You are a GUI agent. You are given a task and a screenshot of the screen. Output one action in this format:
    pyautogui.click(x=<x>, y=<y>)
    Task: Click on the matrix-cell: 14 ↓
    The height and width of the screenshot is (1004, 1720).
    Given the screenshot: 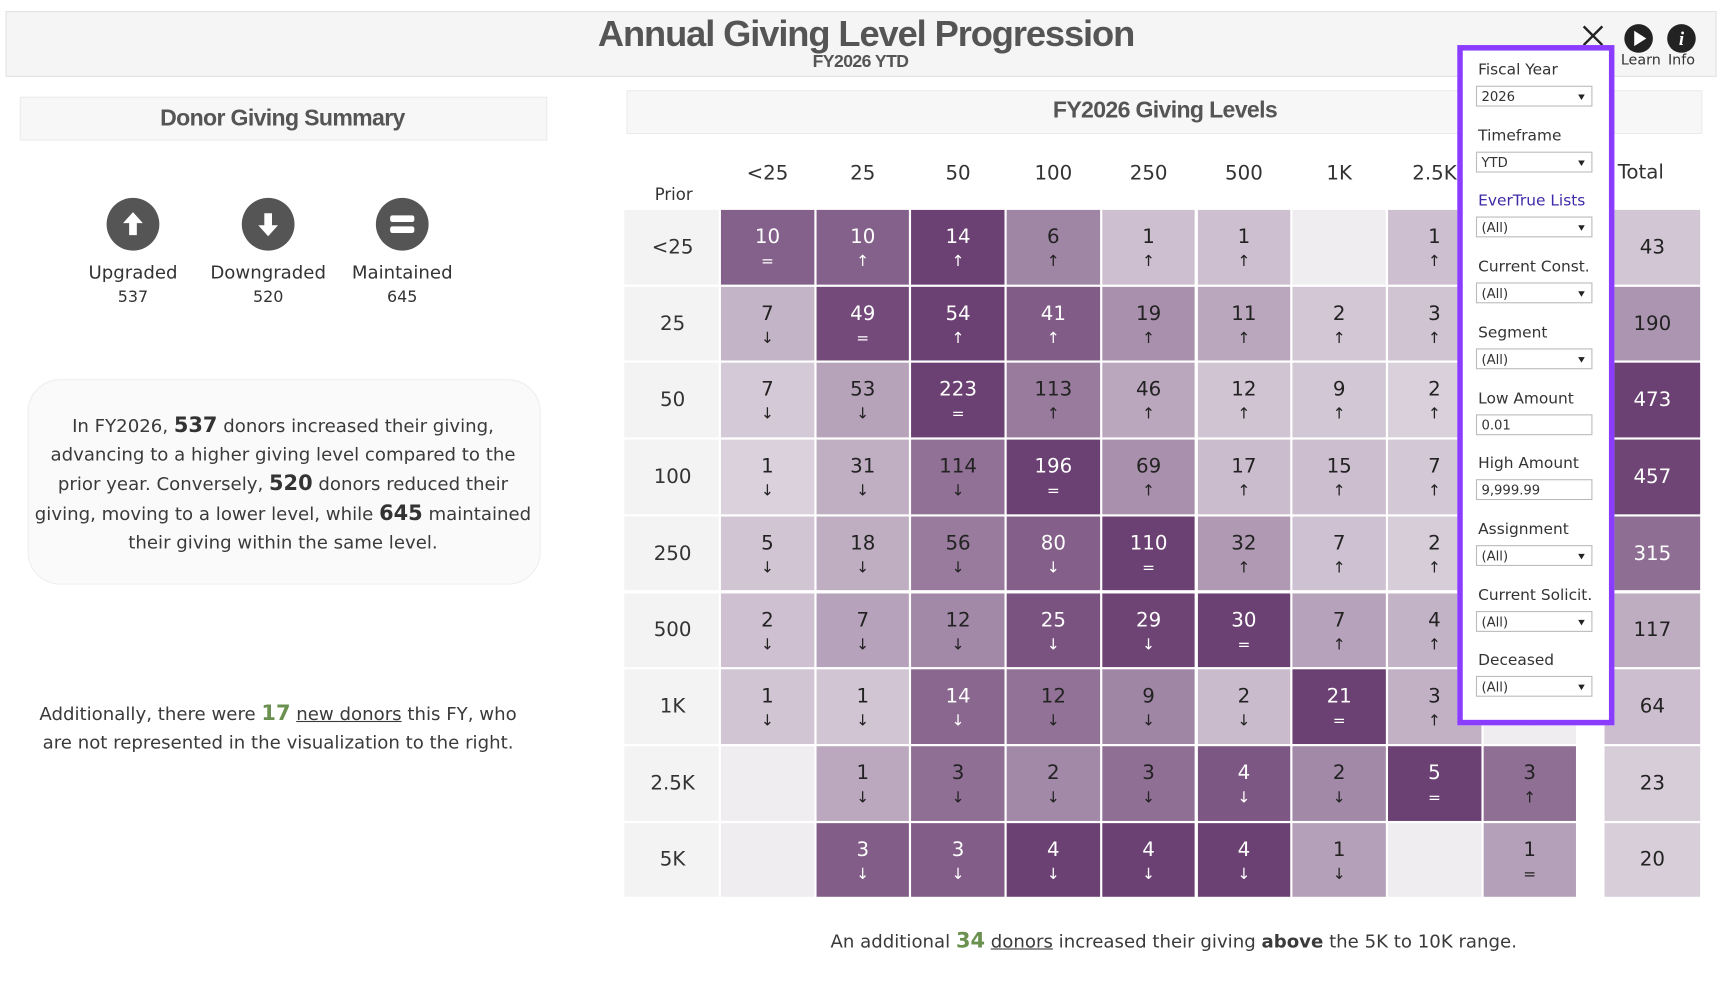 What is the action you would take?
    pyautogui.click(x=958, y=706)
    